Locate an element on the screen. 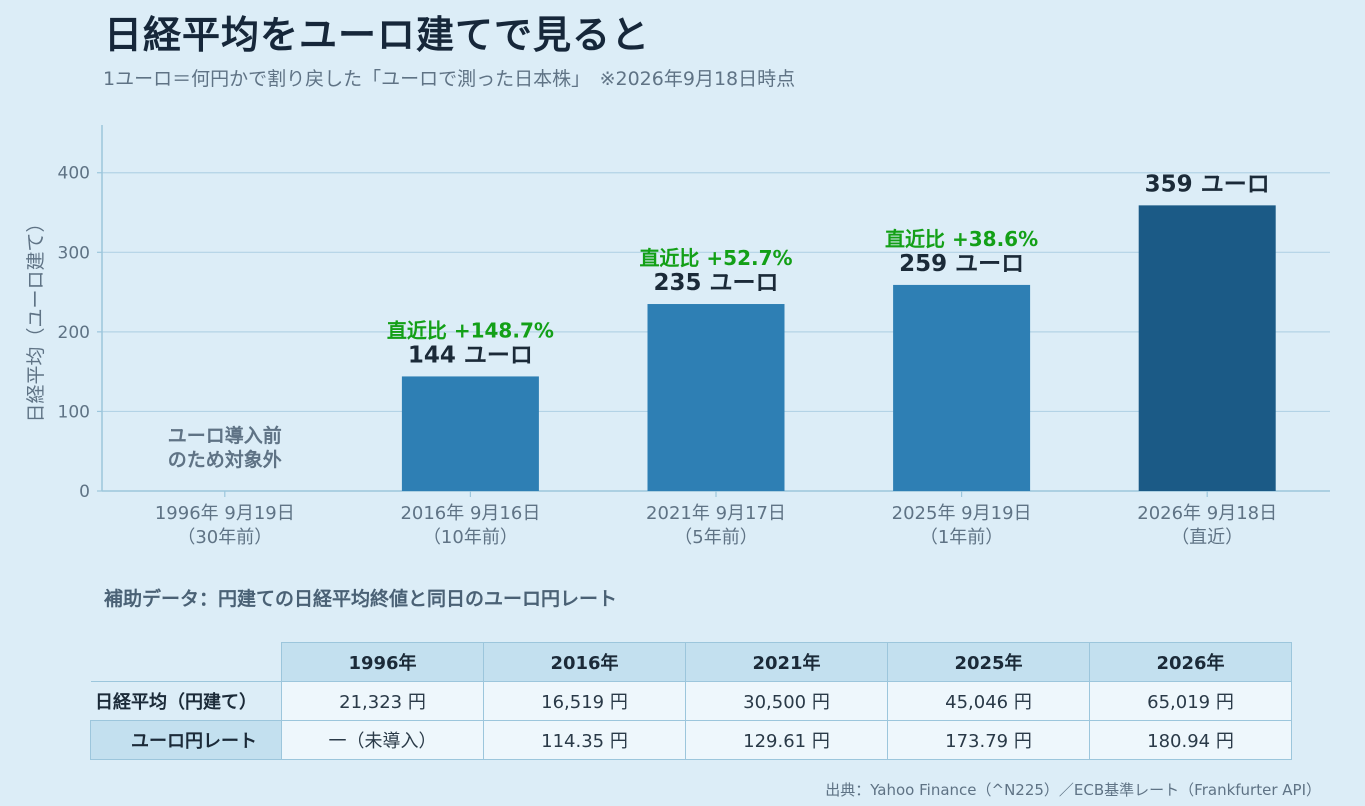  chart-title: 日経平均をユーロ建てで見ると is located at coordinates (377, 35).